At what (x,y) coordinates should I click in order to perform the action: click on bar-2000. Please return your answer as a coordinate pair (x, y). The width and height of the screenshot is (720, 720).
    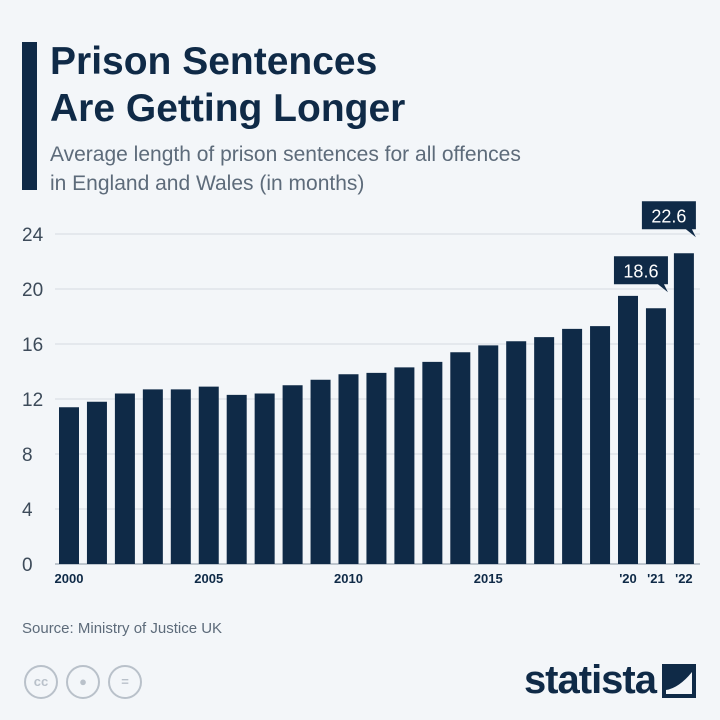
    Looking at the image, I should click on (69, 485).